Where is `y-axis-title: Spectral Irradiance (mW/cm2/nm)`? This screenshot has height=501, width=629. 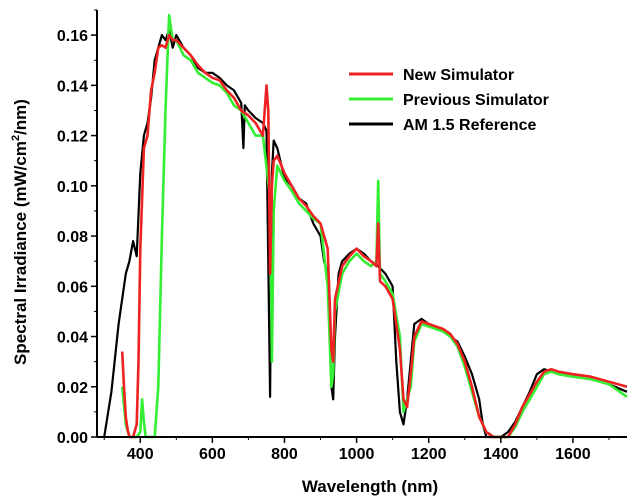
y-axis-title: Spectral Irradiance (mW/cm2/nm) is located at coordinates (20, 232).